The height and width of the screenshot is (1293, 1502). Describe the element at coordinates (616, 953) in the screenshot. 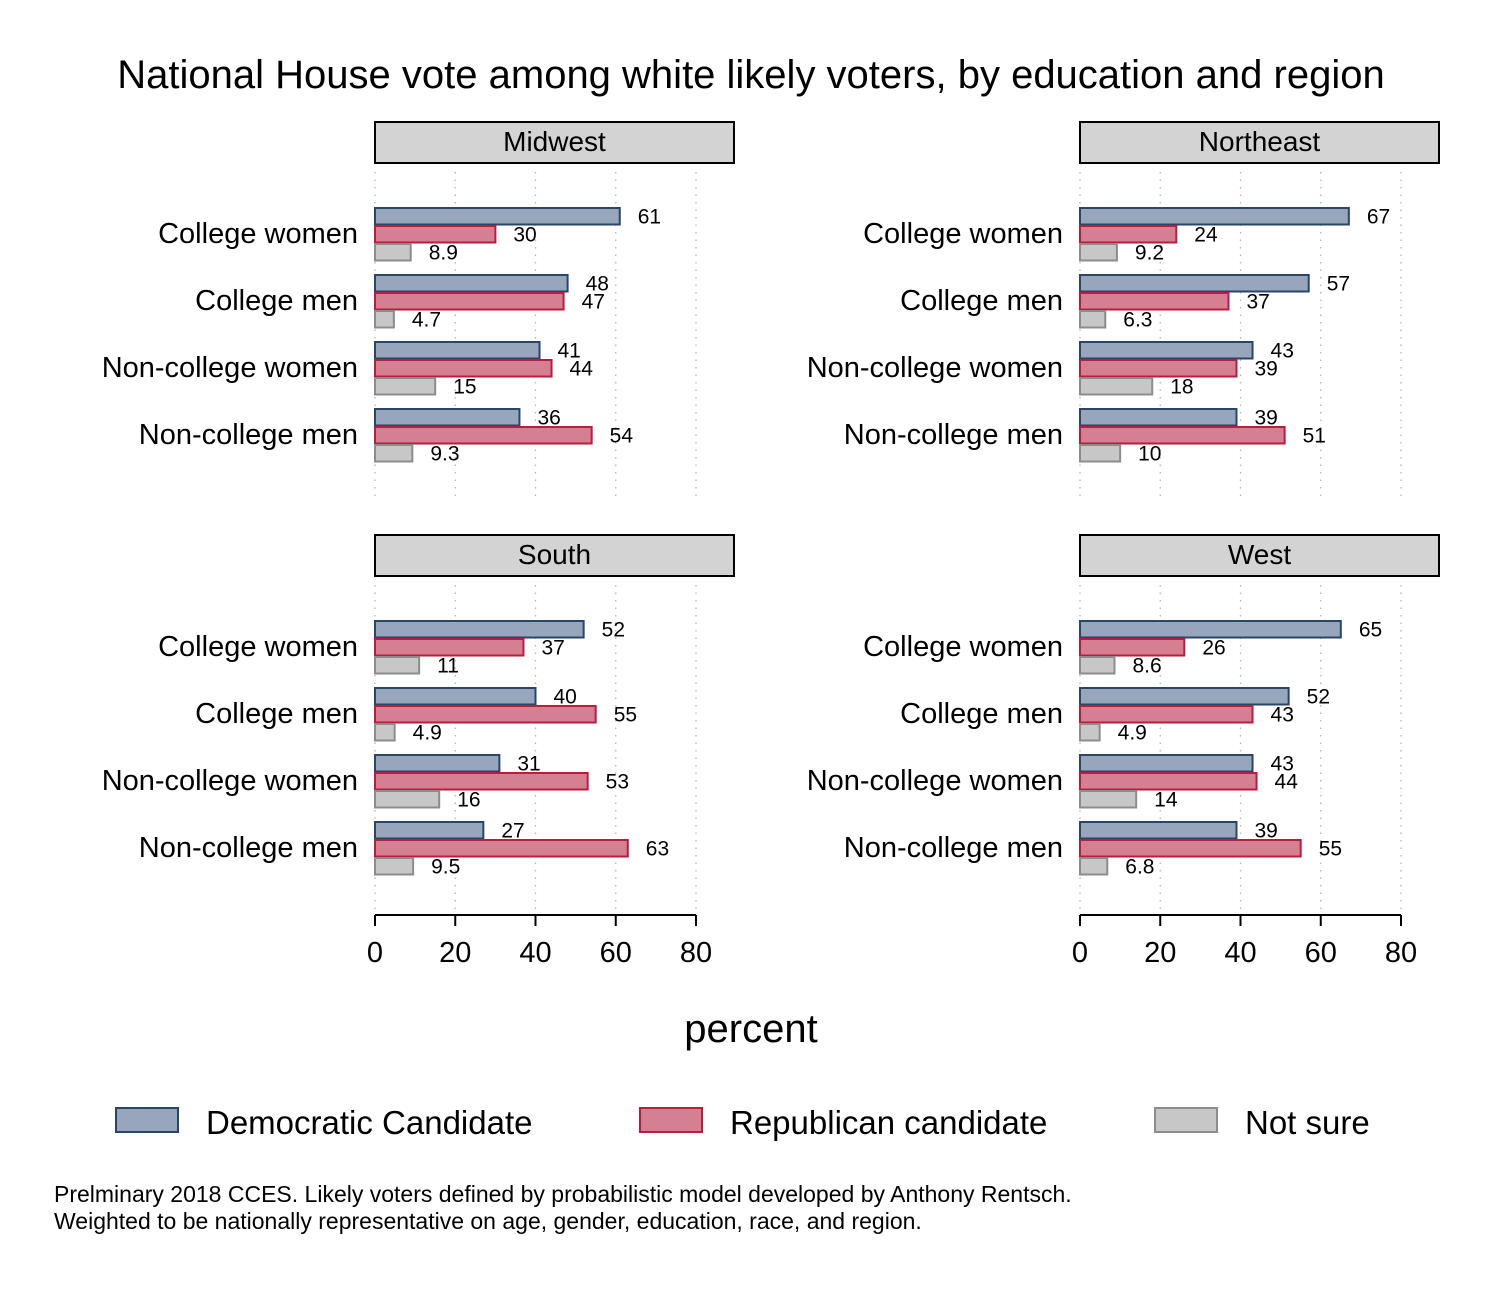

I see `x-tick-label: 60` at that location.